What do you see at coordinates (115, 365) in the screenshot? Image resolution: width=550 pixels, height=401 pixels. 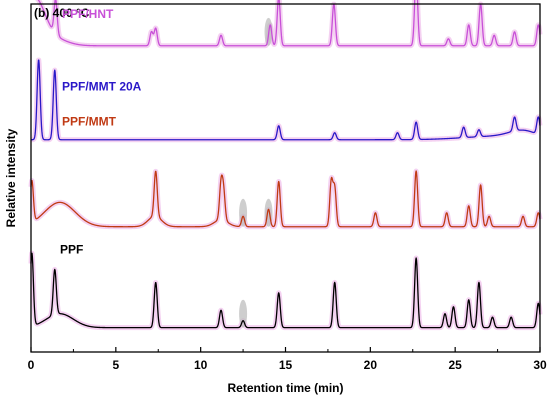 I see `x-tick-label: 5` at bounding box center [115, 365].